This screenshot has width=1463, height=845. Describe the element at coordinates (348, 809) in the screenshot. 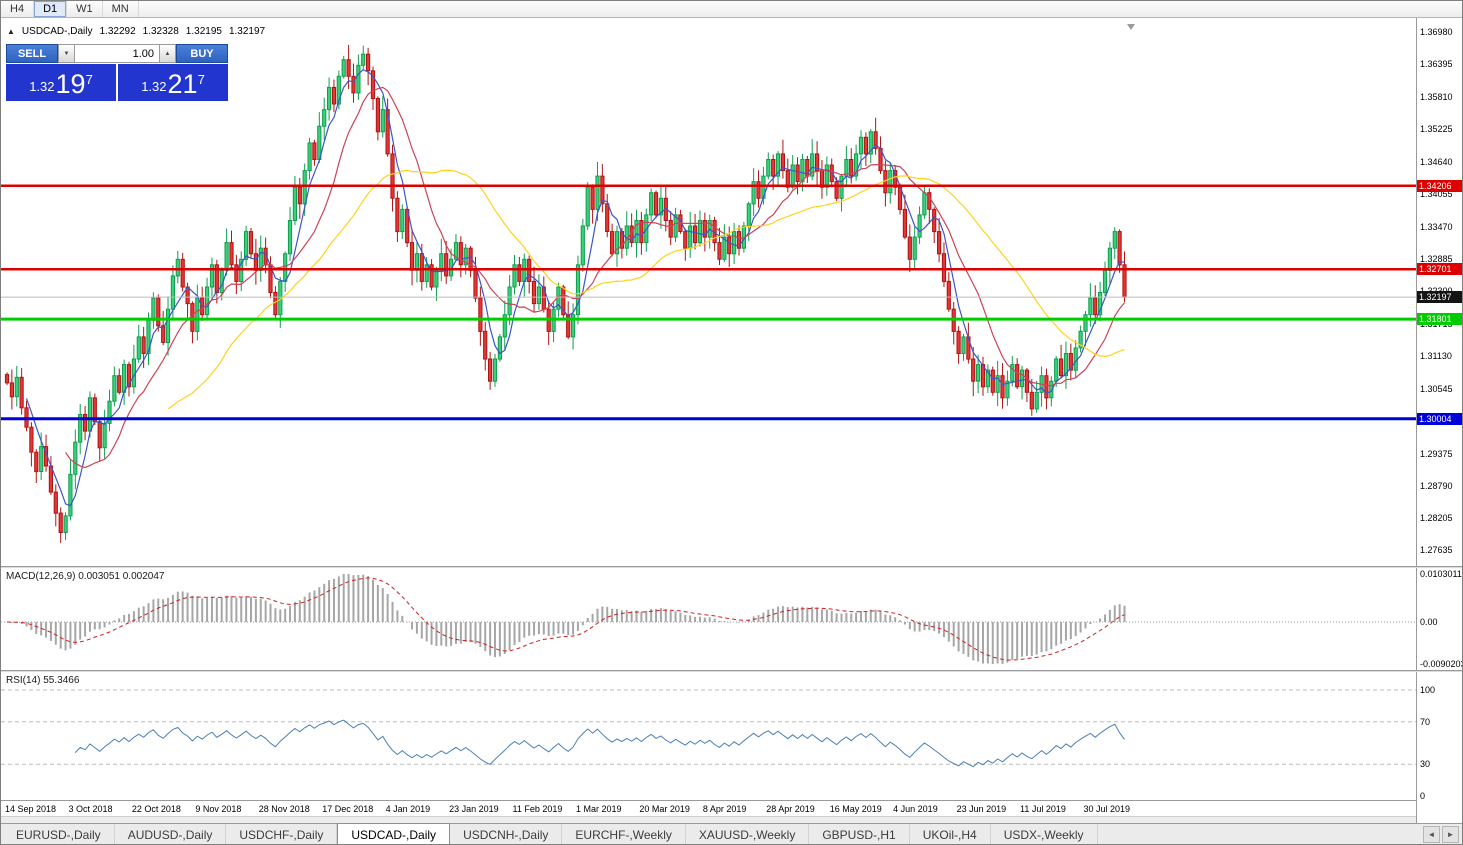

I see `time-axis-label: 17 Dec 2018` at that location.